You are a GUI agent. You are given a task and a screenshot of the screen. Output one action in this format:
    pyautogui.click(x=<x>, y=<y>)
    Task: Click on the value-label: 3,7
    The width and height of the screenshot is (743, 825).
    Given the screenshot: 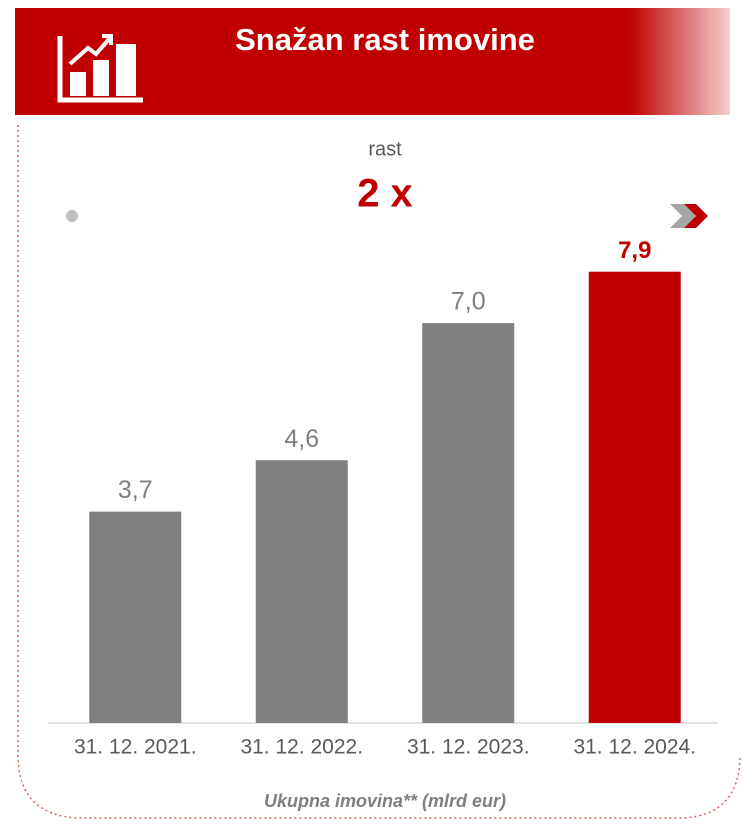 What is the action you would take?
    pyautogui.click(x=135, y=490)
    